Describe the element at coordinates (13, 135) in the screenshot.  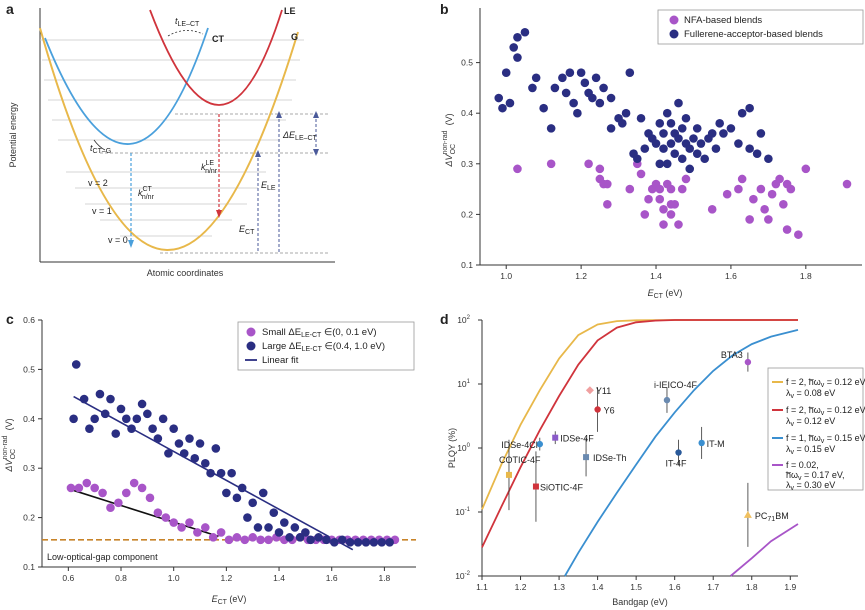
I see `panel-a-ylabel: Potential energy` at that location.